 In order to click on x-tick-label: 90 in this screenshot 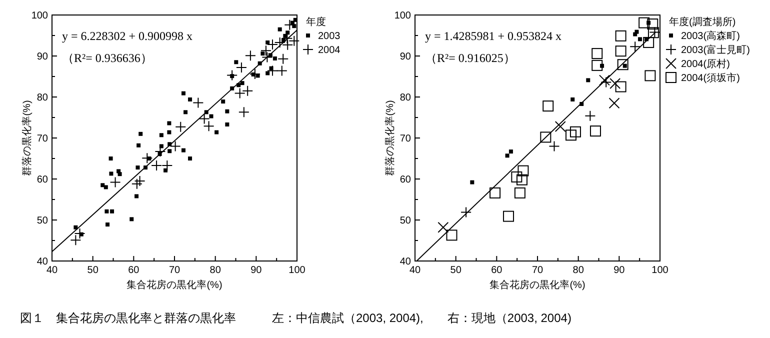, I will do `click(256, 270)`.